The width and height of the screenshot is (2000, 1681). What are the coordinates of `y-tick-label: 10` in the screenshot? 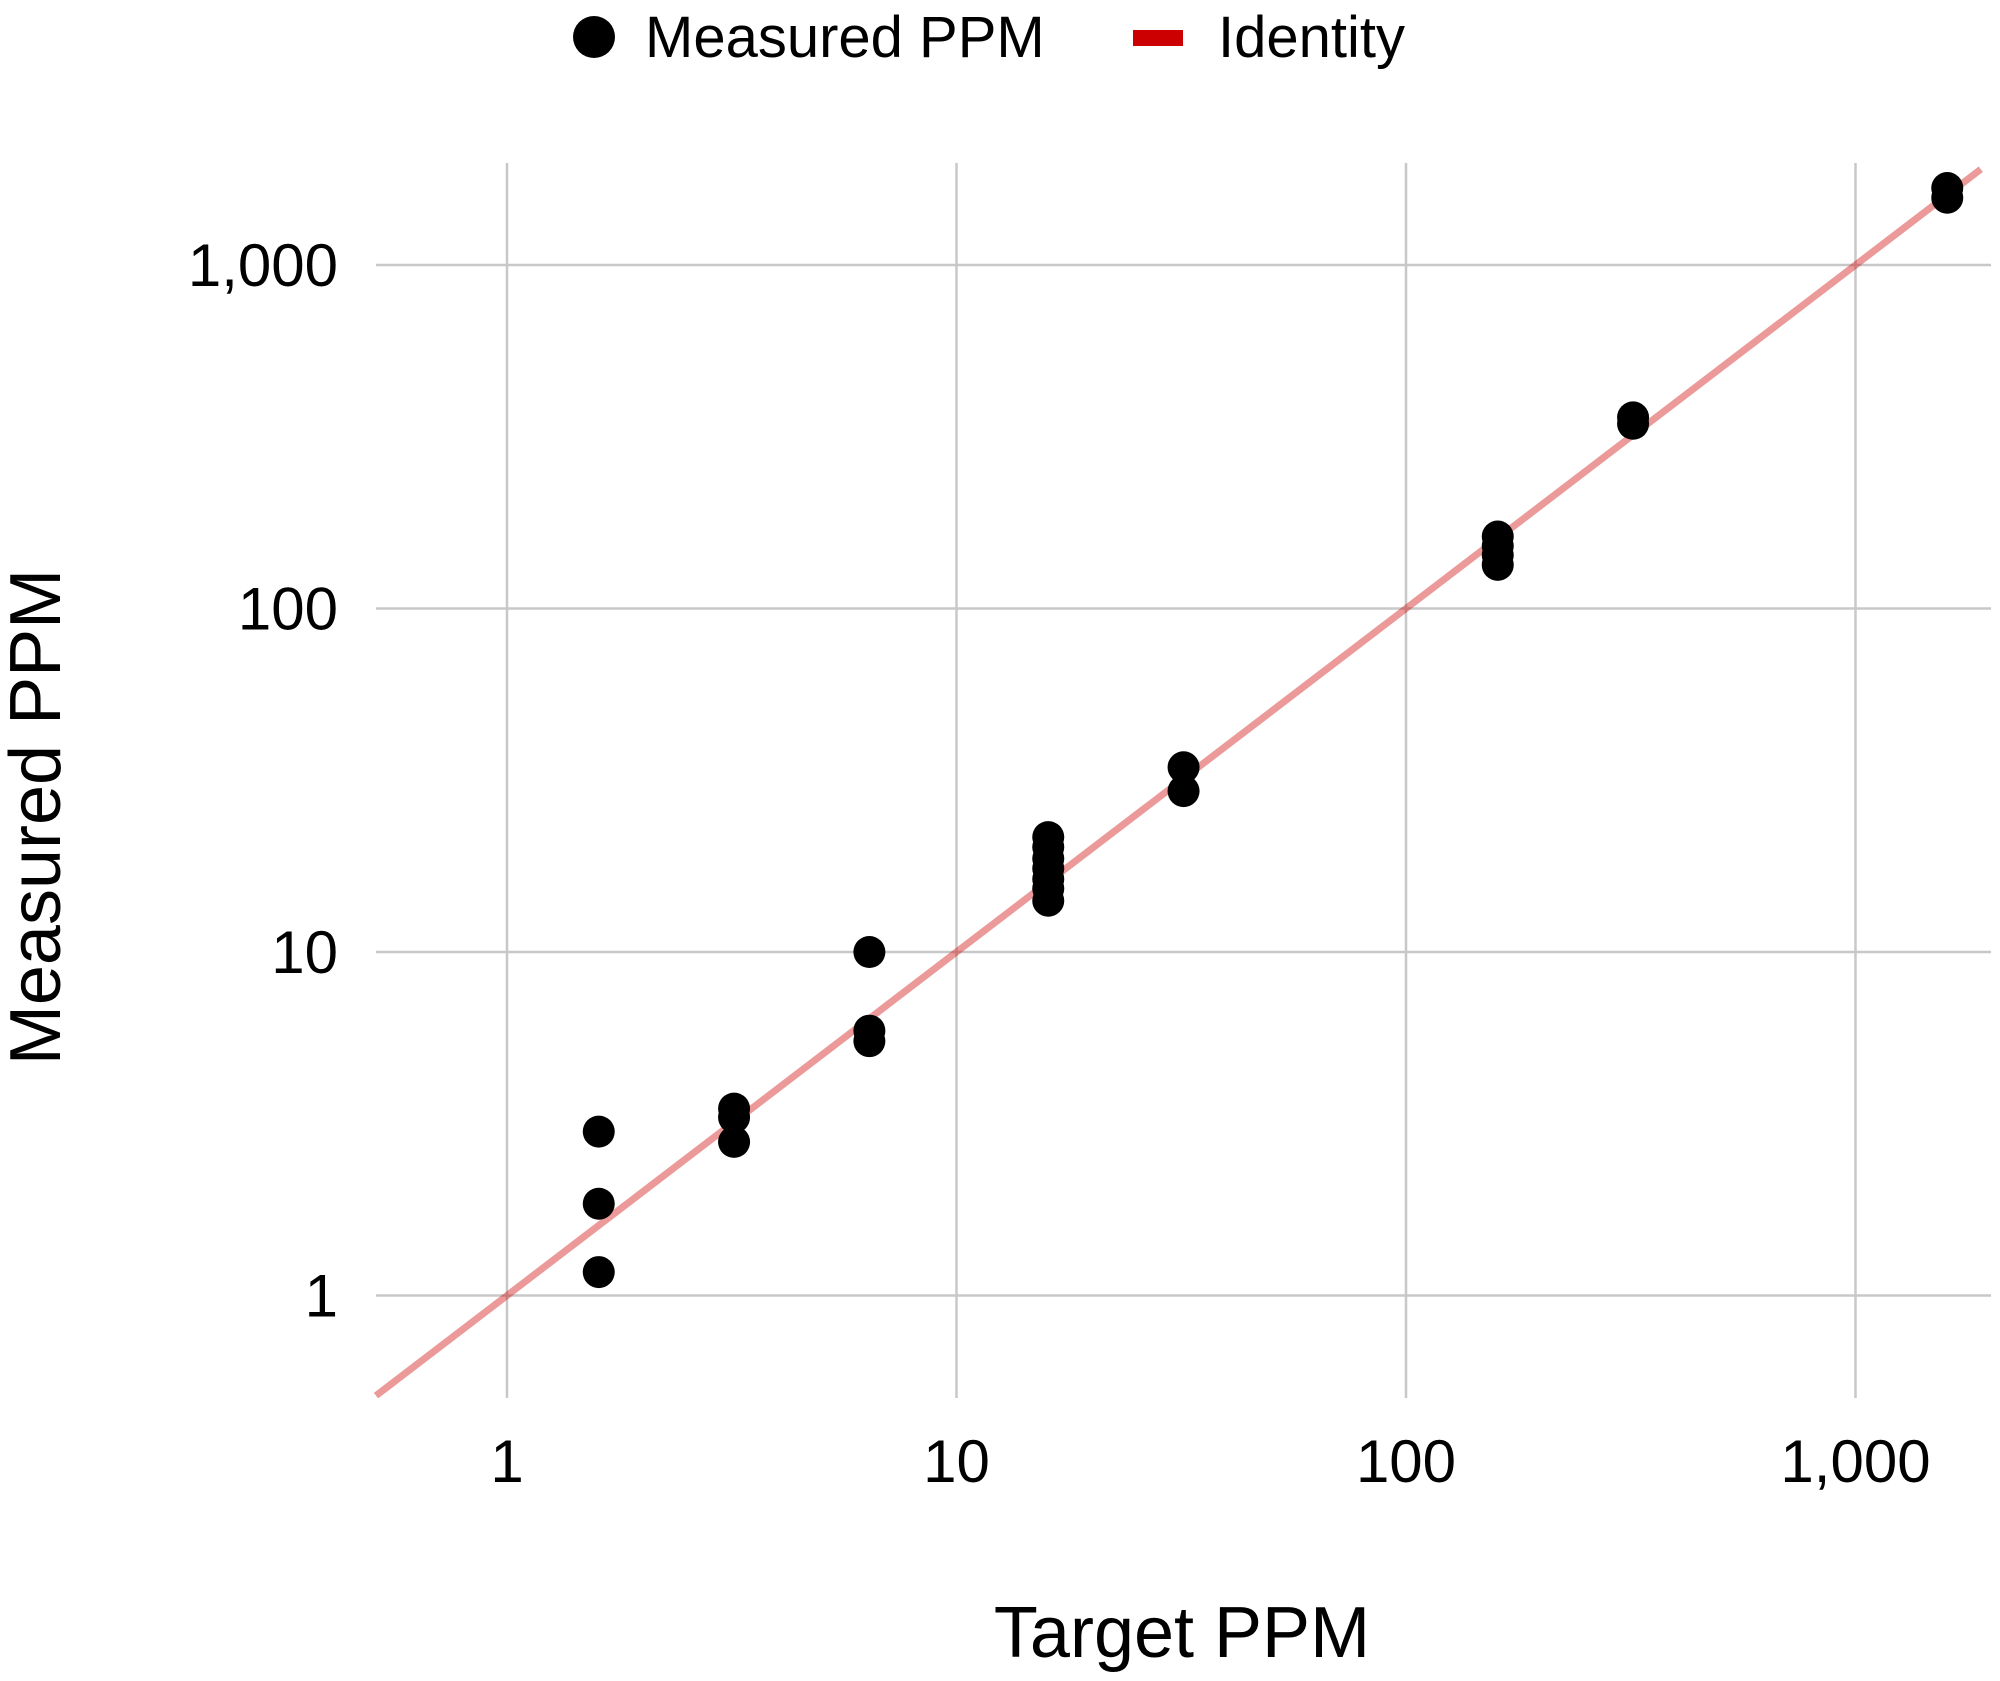 It's located at (304, 952).